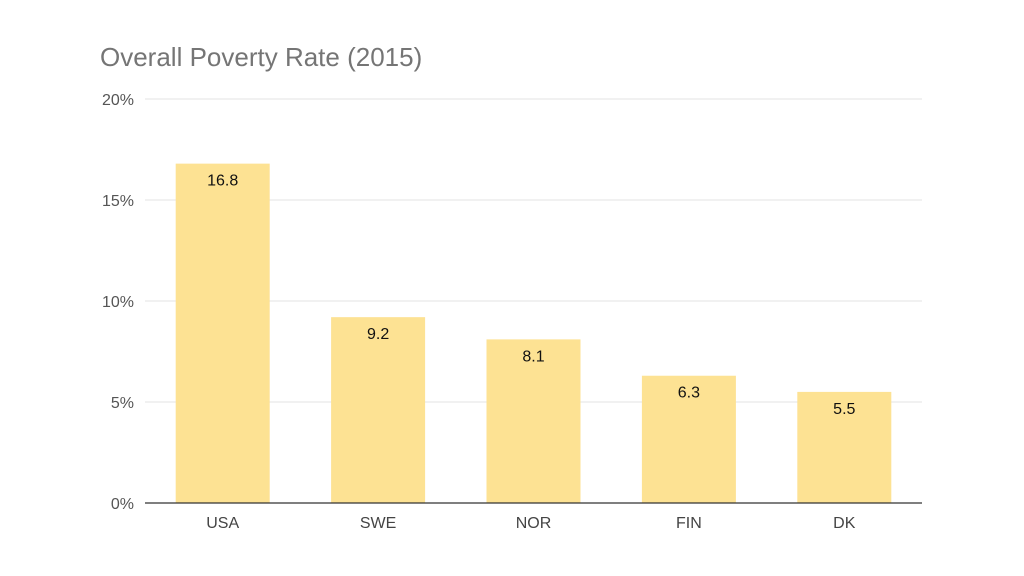 This screenshot has height=576, width=1024. Describe the element at coordinates (689, 393) in the screenshot. I see `data-label: 6.3` at that location.